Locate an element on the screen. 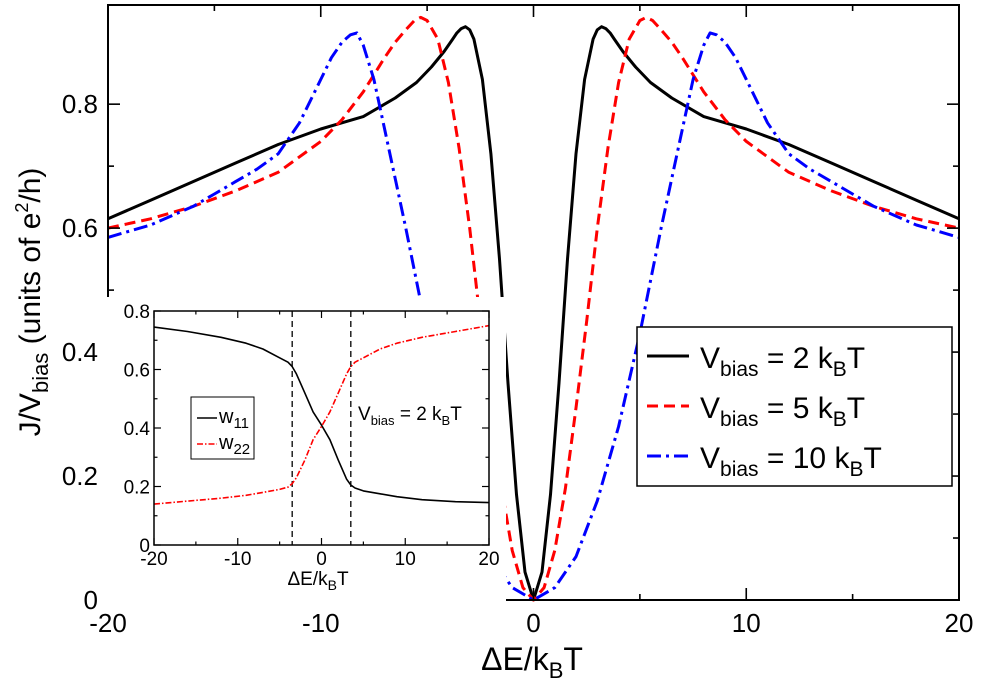 The width and height of the screenshot is (981, 684). legend-label-5kbt: Vbias = 5 kBT is located at coordinates (782, 411).